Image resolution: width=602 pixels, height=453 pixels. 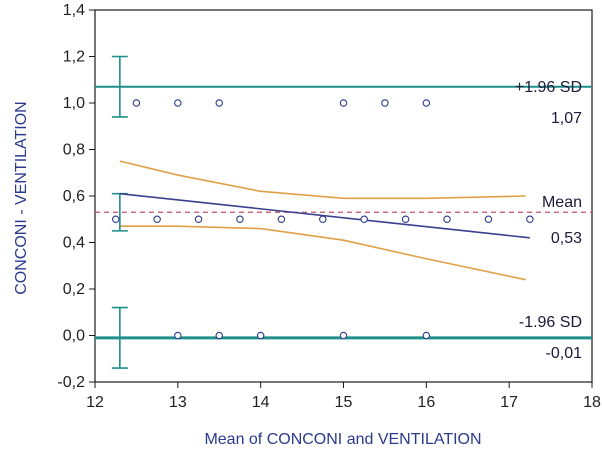 What do you see at coordinates (548, 87) in the screenshot?
I see `ref-label-upper: +1.96 SD` at bounding box center [548, 87].